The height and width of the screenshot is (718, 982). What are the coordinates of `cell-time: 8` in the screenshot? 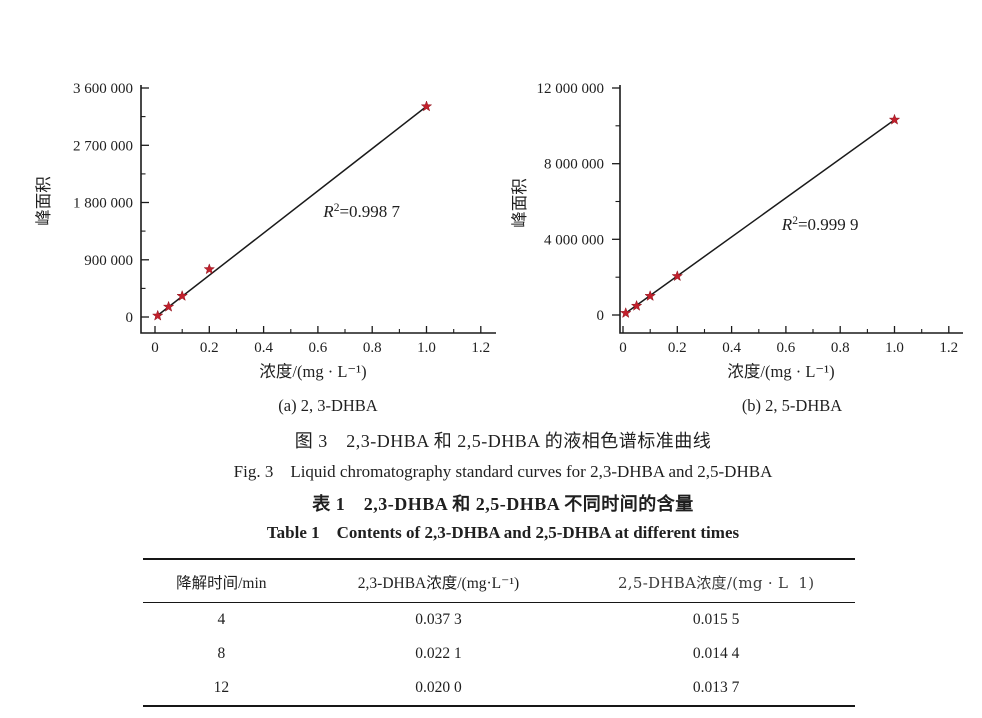 It's located at (221, 653).